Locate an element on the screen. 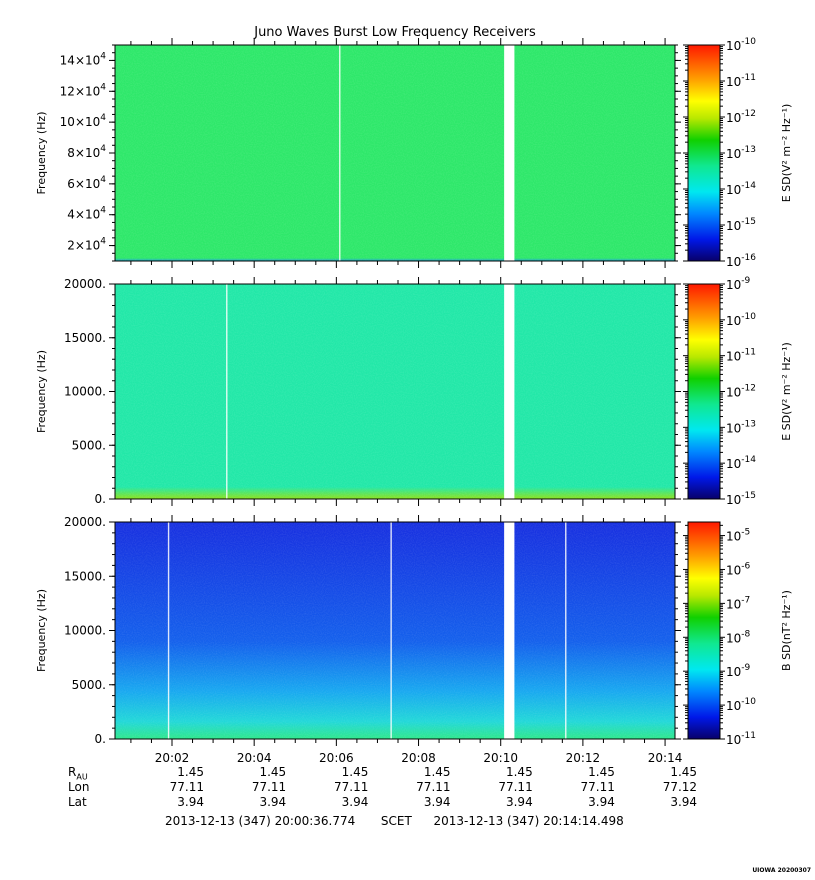 This screenshot has width=815, height=880. time-tick-label: 20:02 is located at coordinates (172, 758).